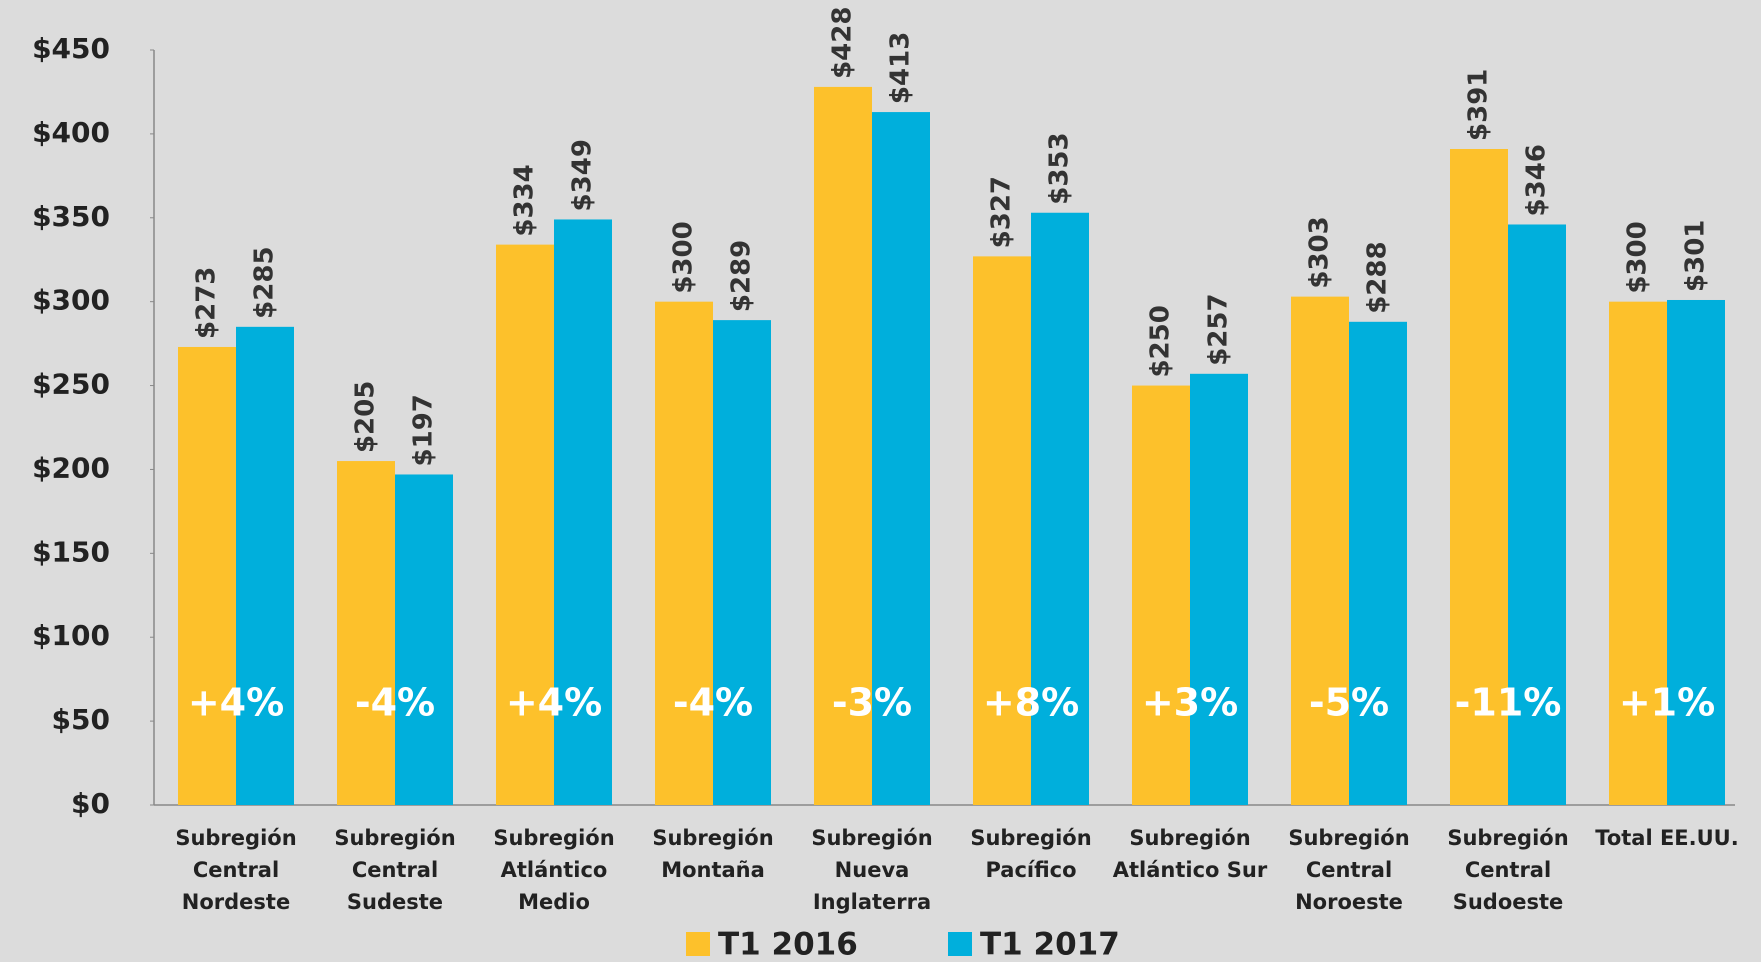 The width and height of the screenshot is (1761, 962). I want to click on data-label: $353, so click(1060, 168).